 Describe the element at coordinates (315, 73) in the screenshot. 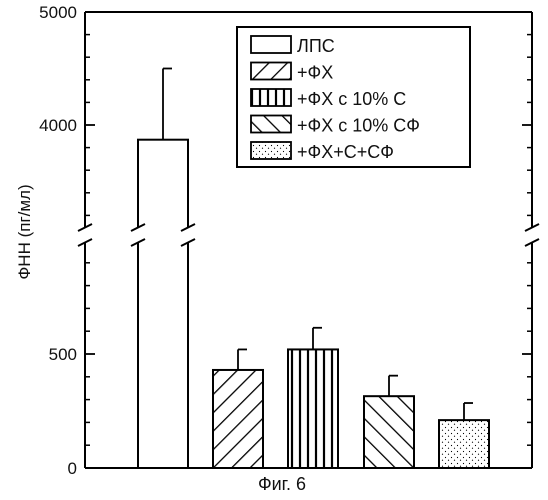

I see `legend-label-2: +ФХ` at that location.